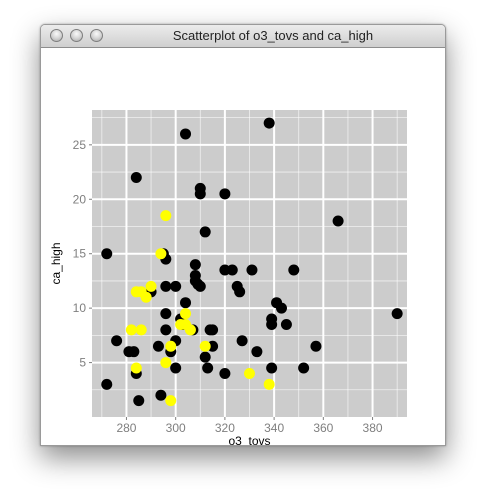  Describe the element at coordinates (273, 35) in the screenshot. I see `window-title: Scatterplot of o3_tovs and ca_high` at that location.